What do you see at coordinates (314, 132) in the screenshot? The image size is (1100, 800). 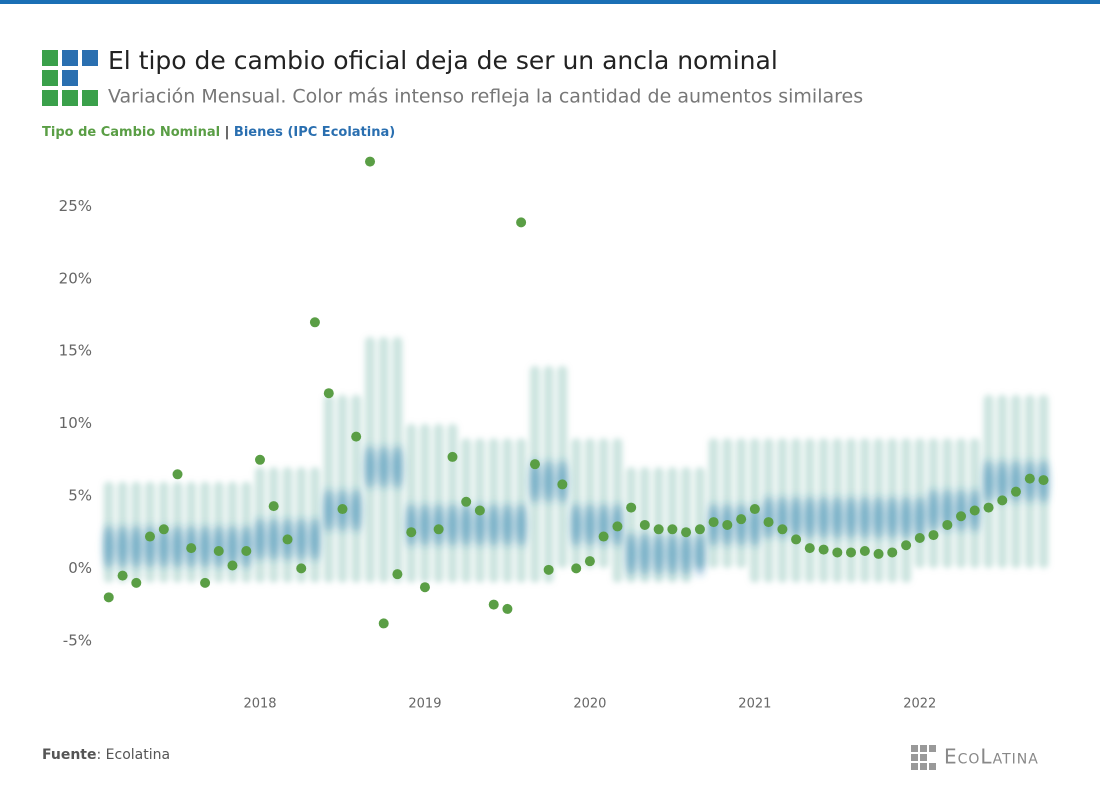 I see `legend-entry: Bienes (IPC Ecolatina)` at bounding box center [314, 132].